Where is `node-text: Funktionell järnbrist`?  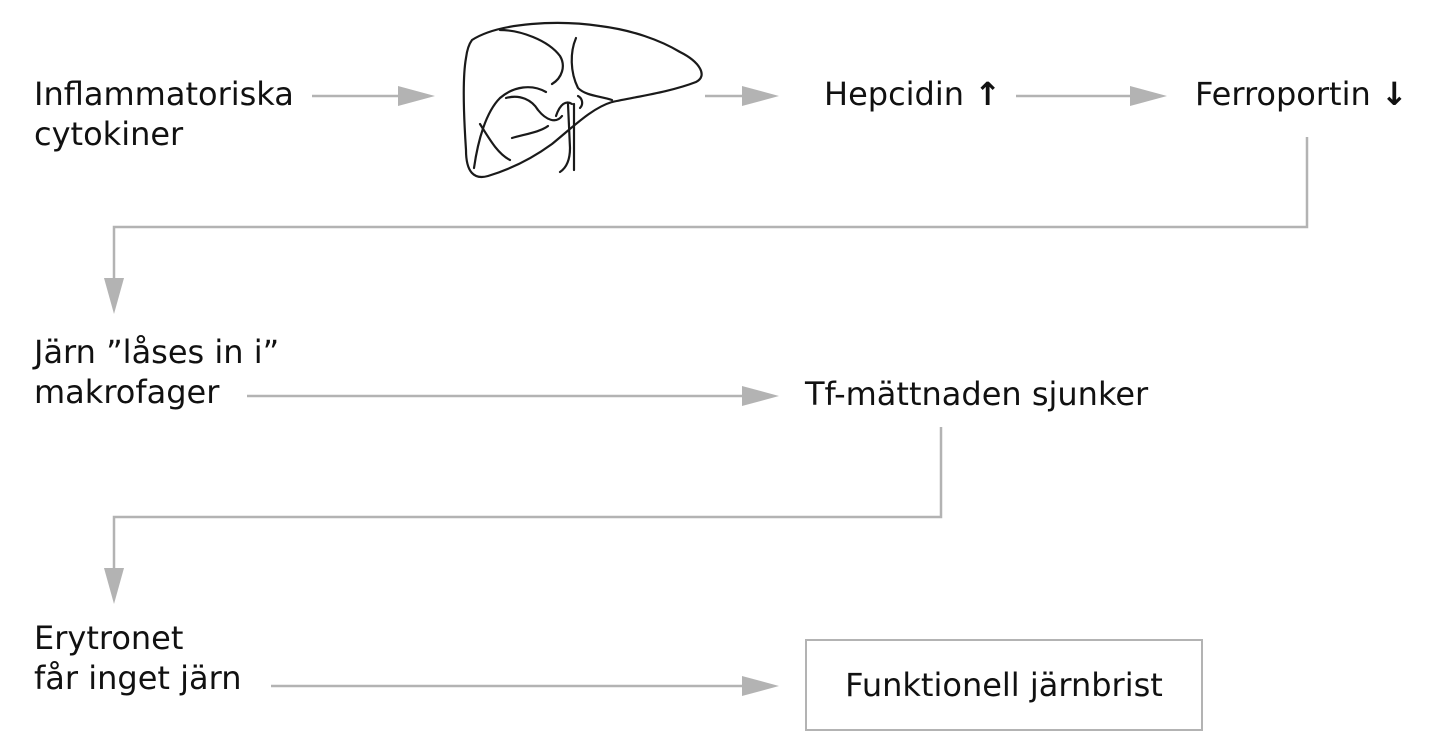 node-text: Funktionell järnbrist is located at coordinates (1004, 685).